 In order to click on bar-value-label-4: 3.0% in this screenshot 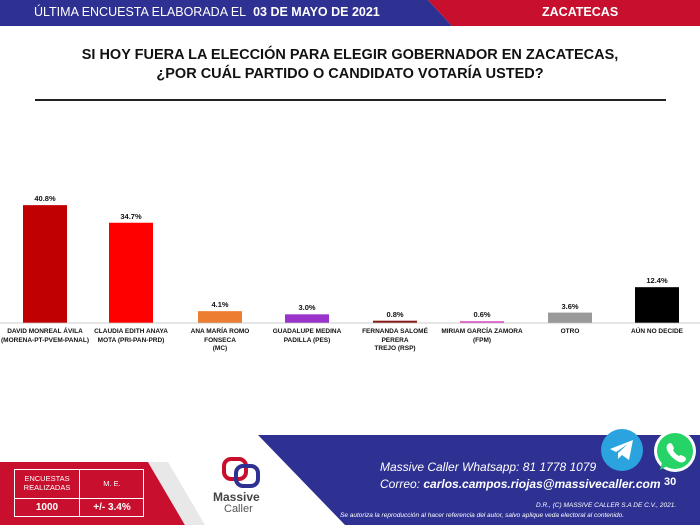, I will do `click(307, 308)`.